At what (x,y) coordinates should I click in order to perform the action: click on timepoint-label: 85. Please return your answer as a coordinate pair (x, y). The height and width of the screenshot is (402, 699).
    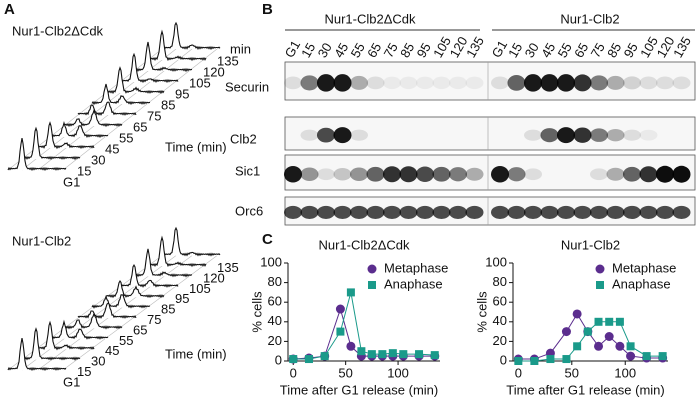
    Looking at the image, I should click on (168, 309).